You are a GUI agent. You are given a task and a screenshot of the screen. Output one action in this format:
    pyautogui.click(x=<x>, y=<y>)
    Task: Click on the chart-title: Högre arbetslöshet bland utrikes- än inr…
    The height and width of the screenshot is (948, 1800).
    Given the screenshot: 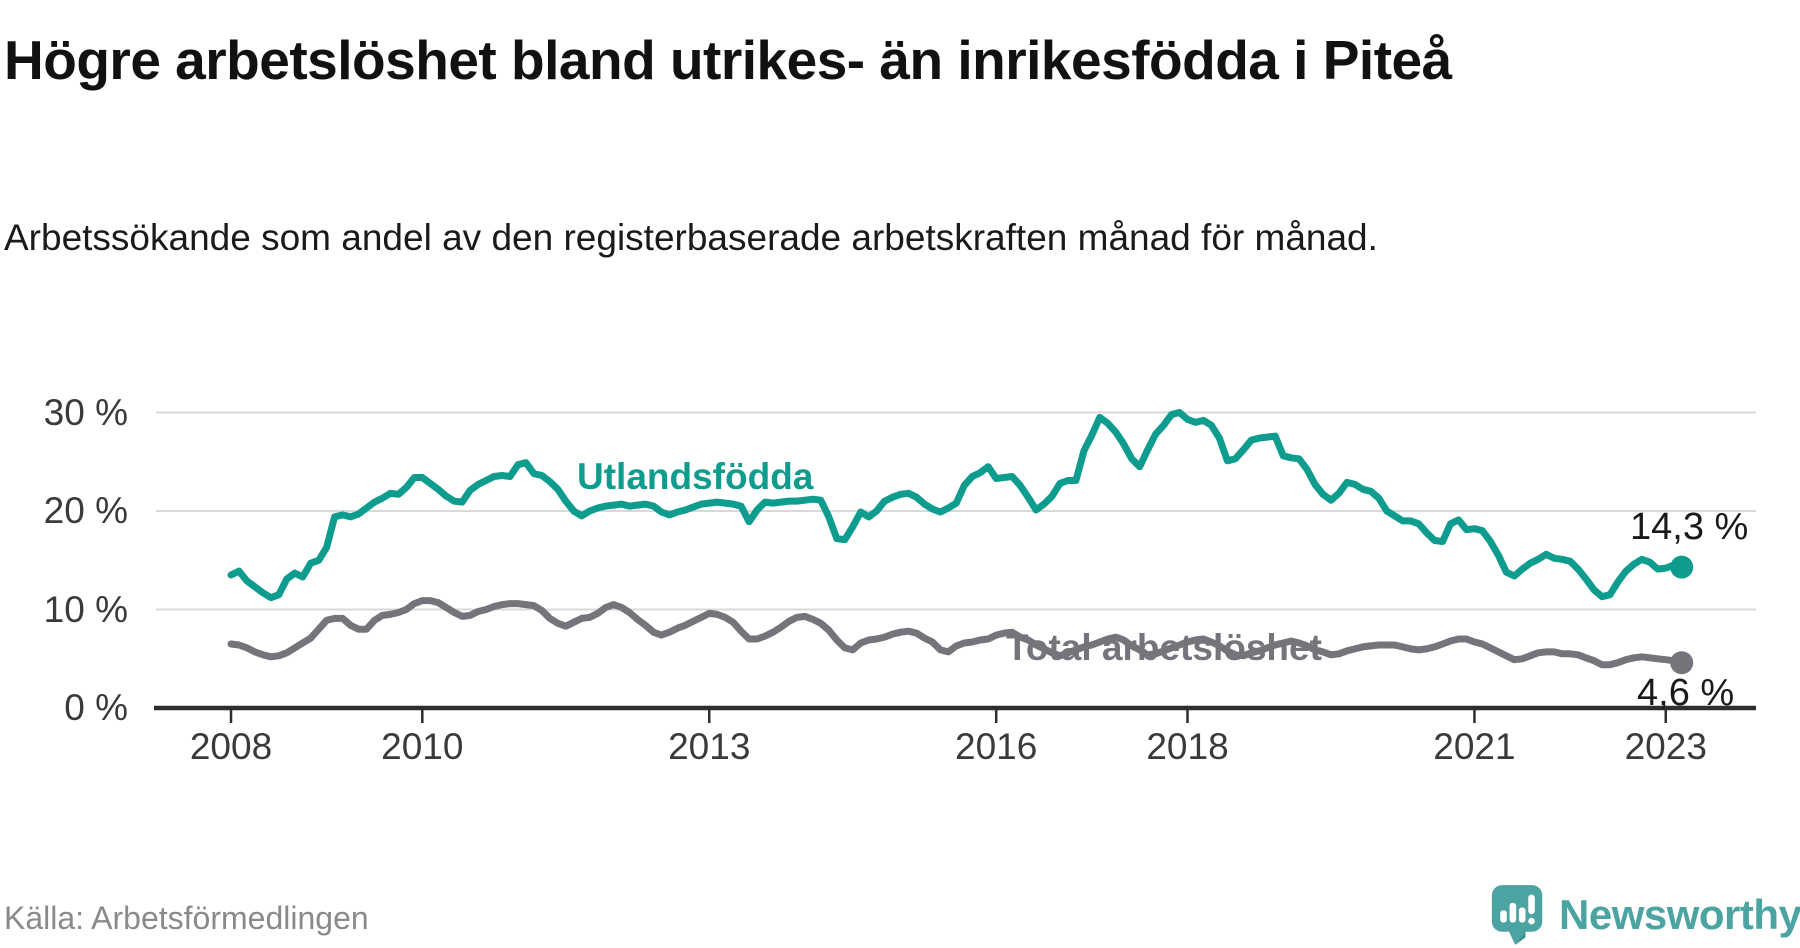 What is the action you would take?
    pyautogui.click(x=728, y=59)
    